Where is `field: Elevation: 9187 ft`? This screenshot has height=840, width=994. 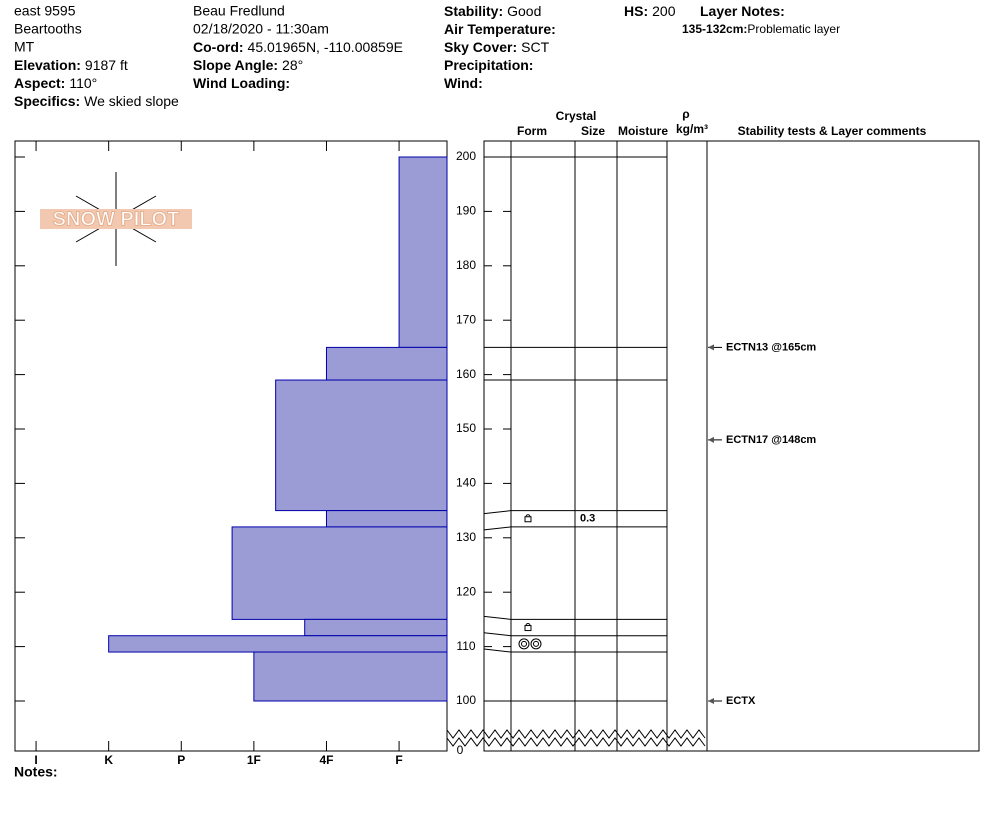 field: Elevation: 9187 ft is located at coordinates (71, 65).